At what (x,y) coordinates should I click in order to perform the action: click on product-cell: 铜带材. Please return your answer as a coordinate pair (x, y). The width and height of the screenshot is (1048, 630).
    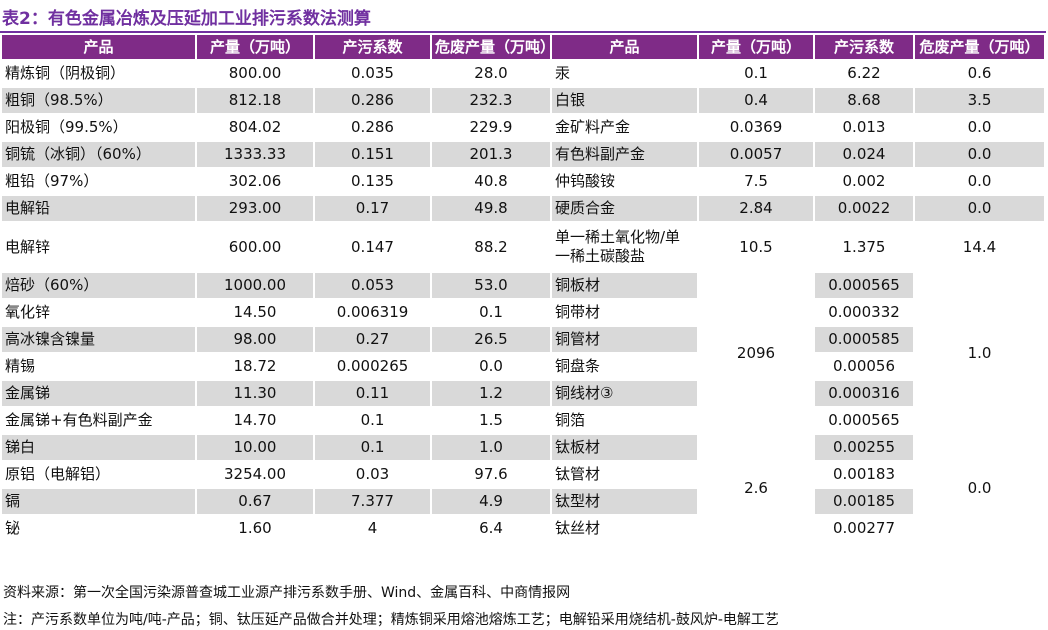
    Looking at the image, I should click on (624, 312).